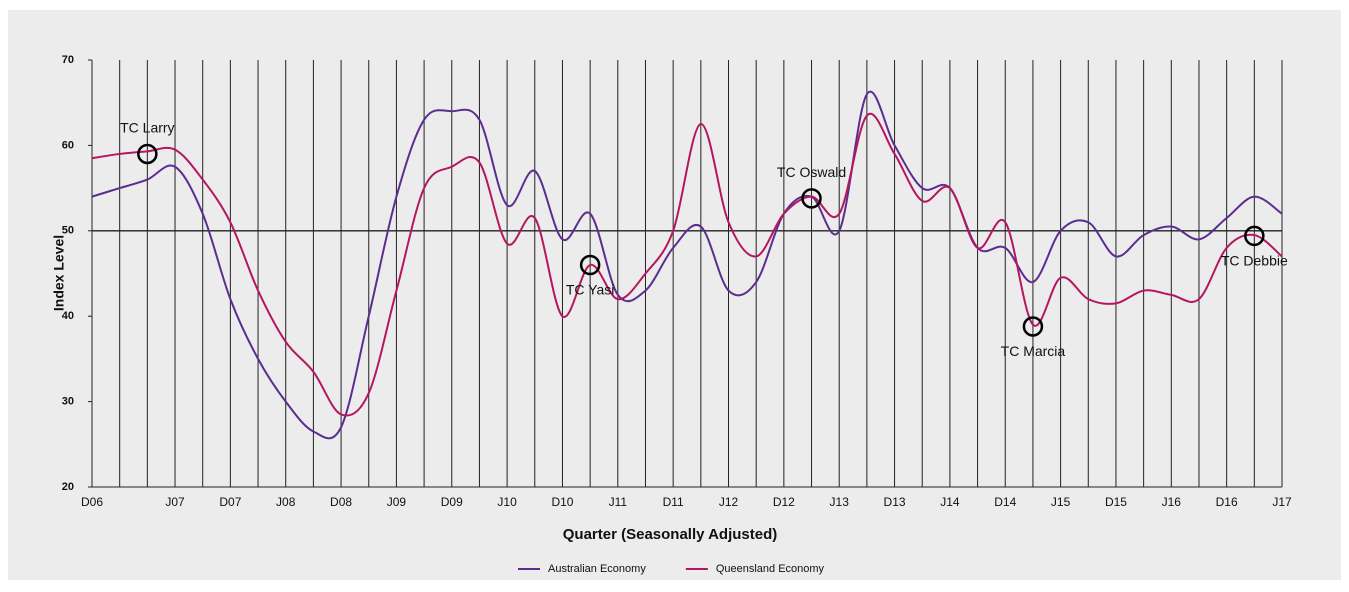 Image resolution: width=1349 pixels, height=592 pixels. Describe the element at coordinates (840, 502) in the screenshot. I see `x-tick-label: J13` at that location.